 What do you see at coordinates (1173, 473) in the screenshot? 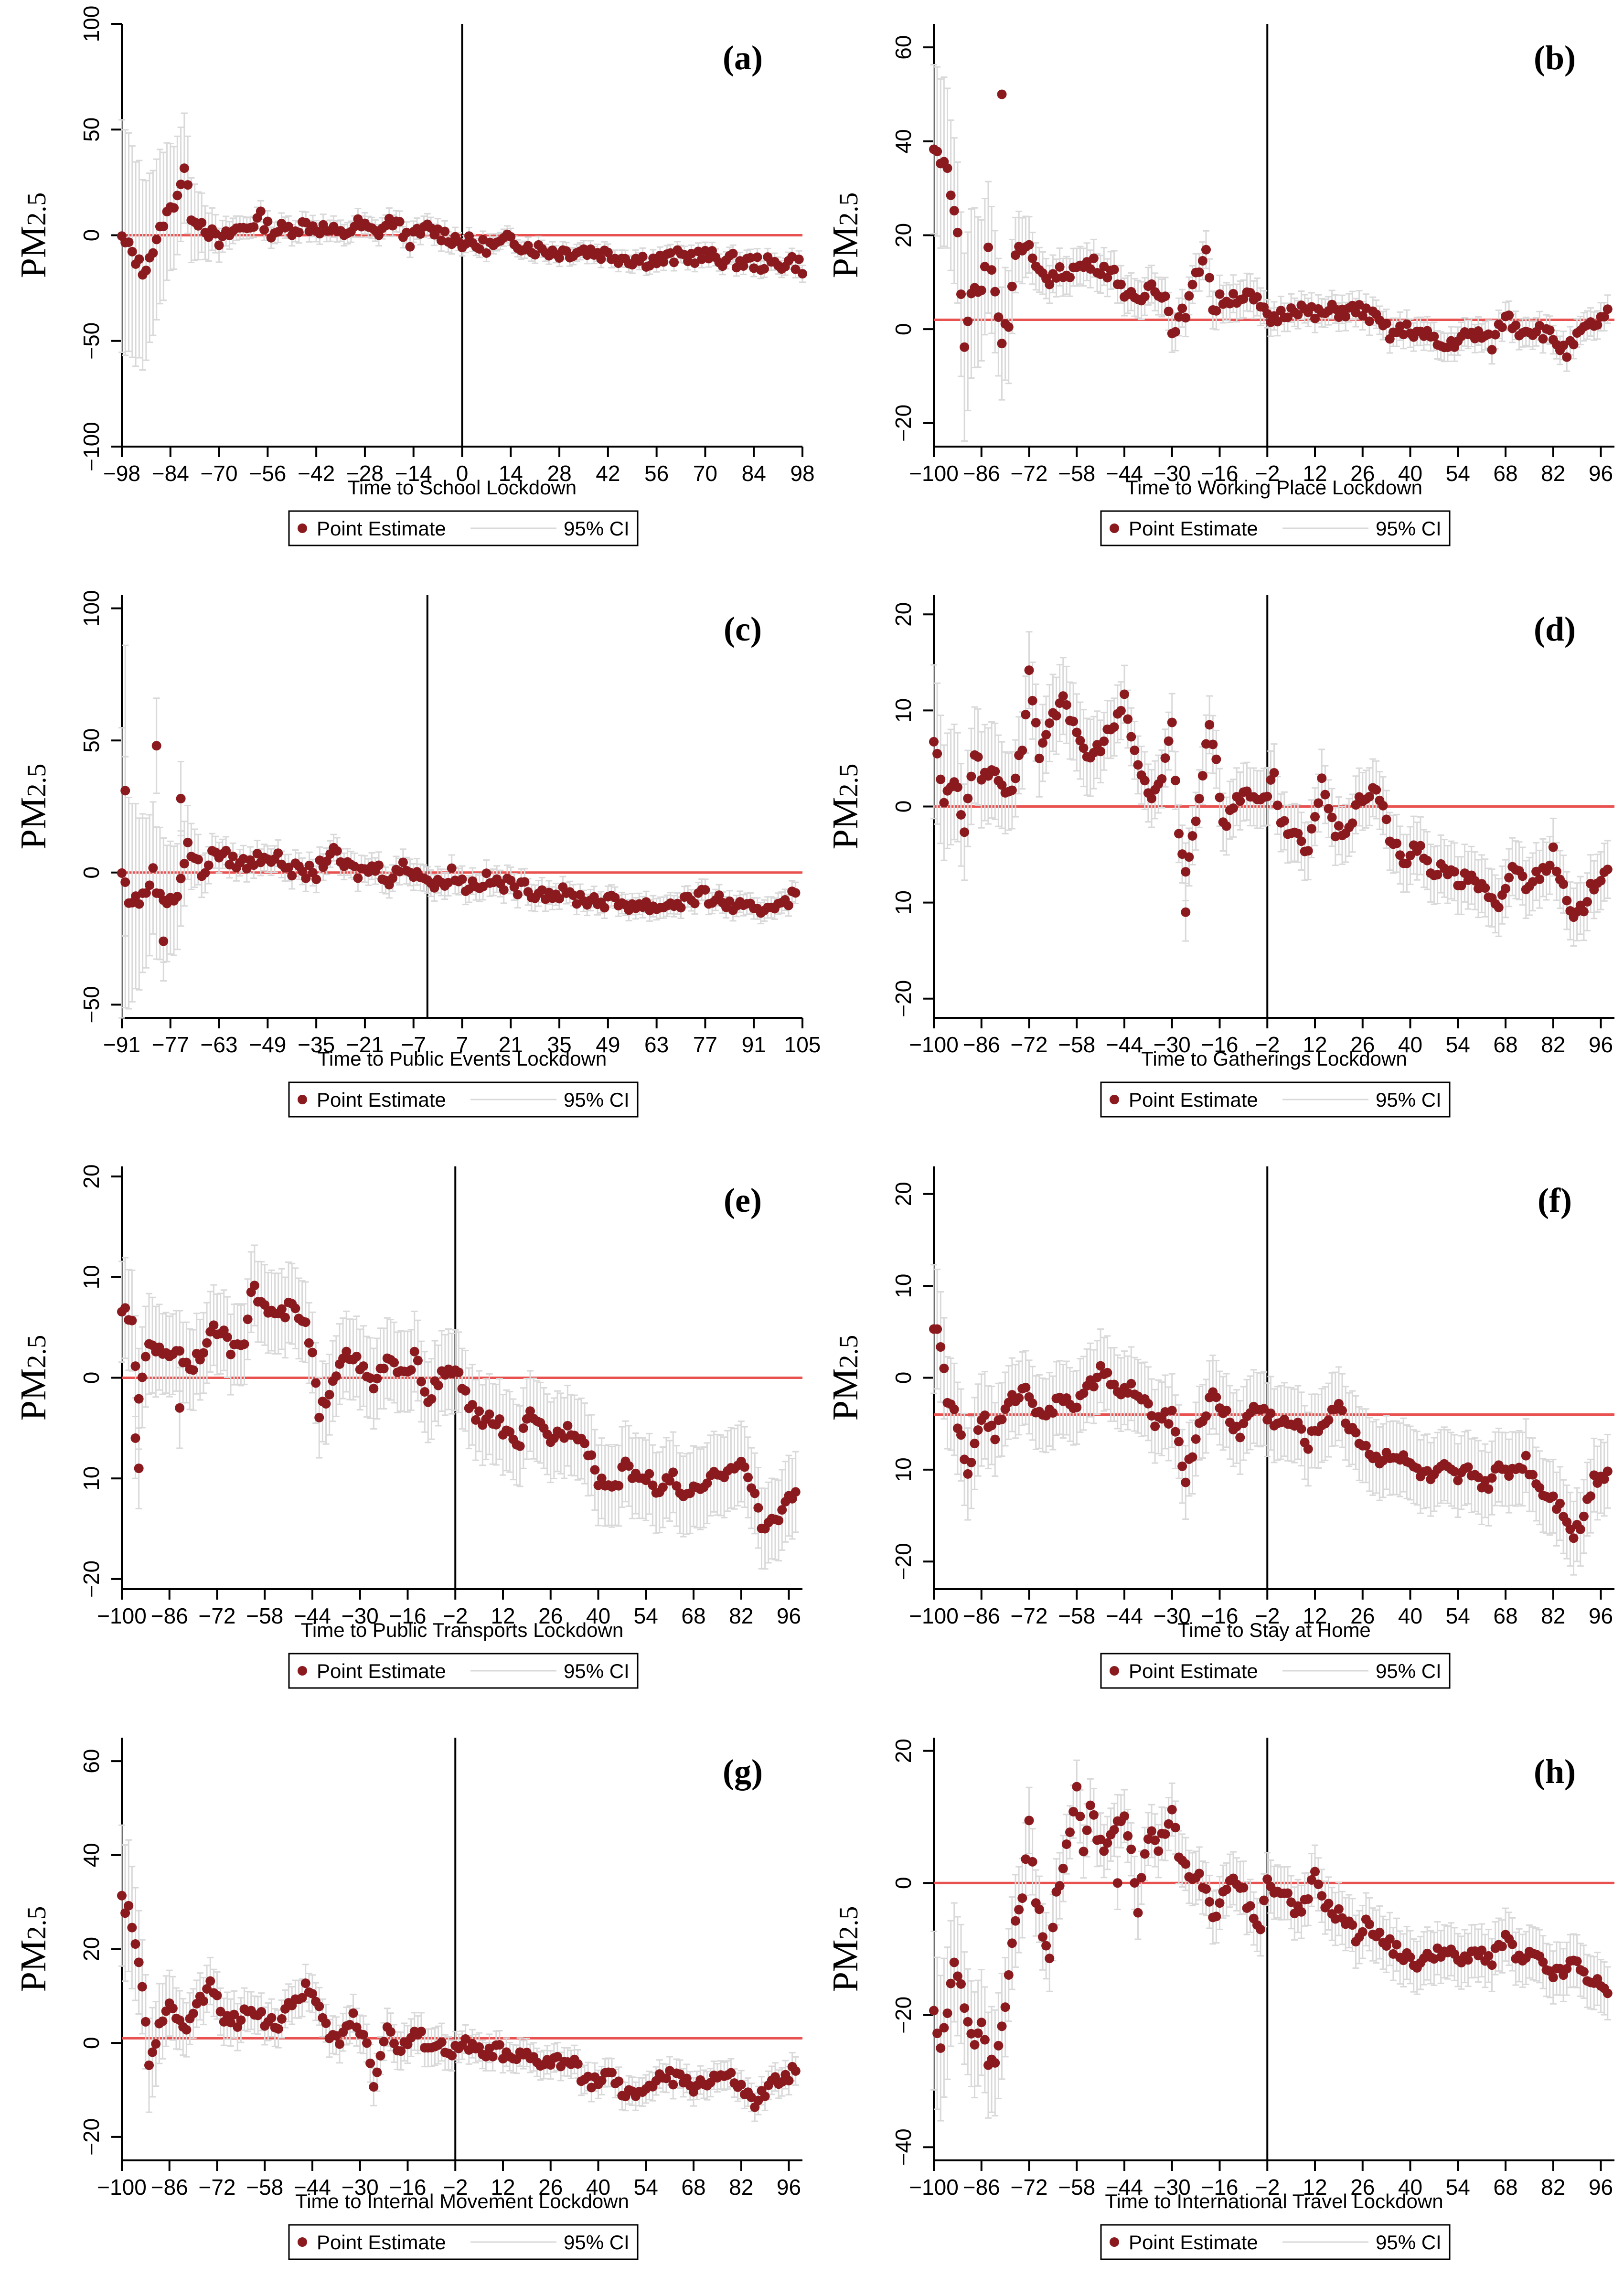
I see `x-tick-label: −30` at bounding box center [1173, 473].